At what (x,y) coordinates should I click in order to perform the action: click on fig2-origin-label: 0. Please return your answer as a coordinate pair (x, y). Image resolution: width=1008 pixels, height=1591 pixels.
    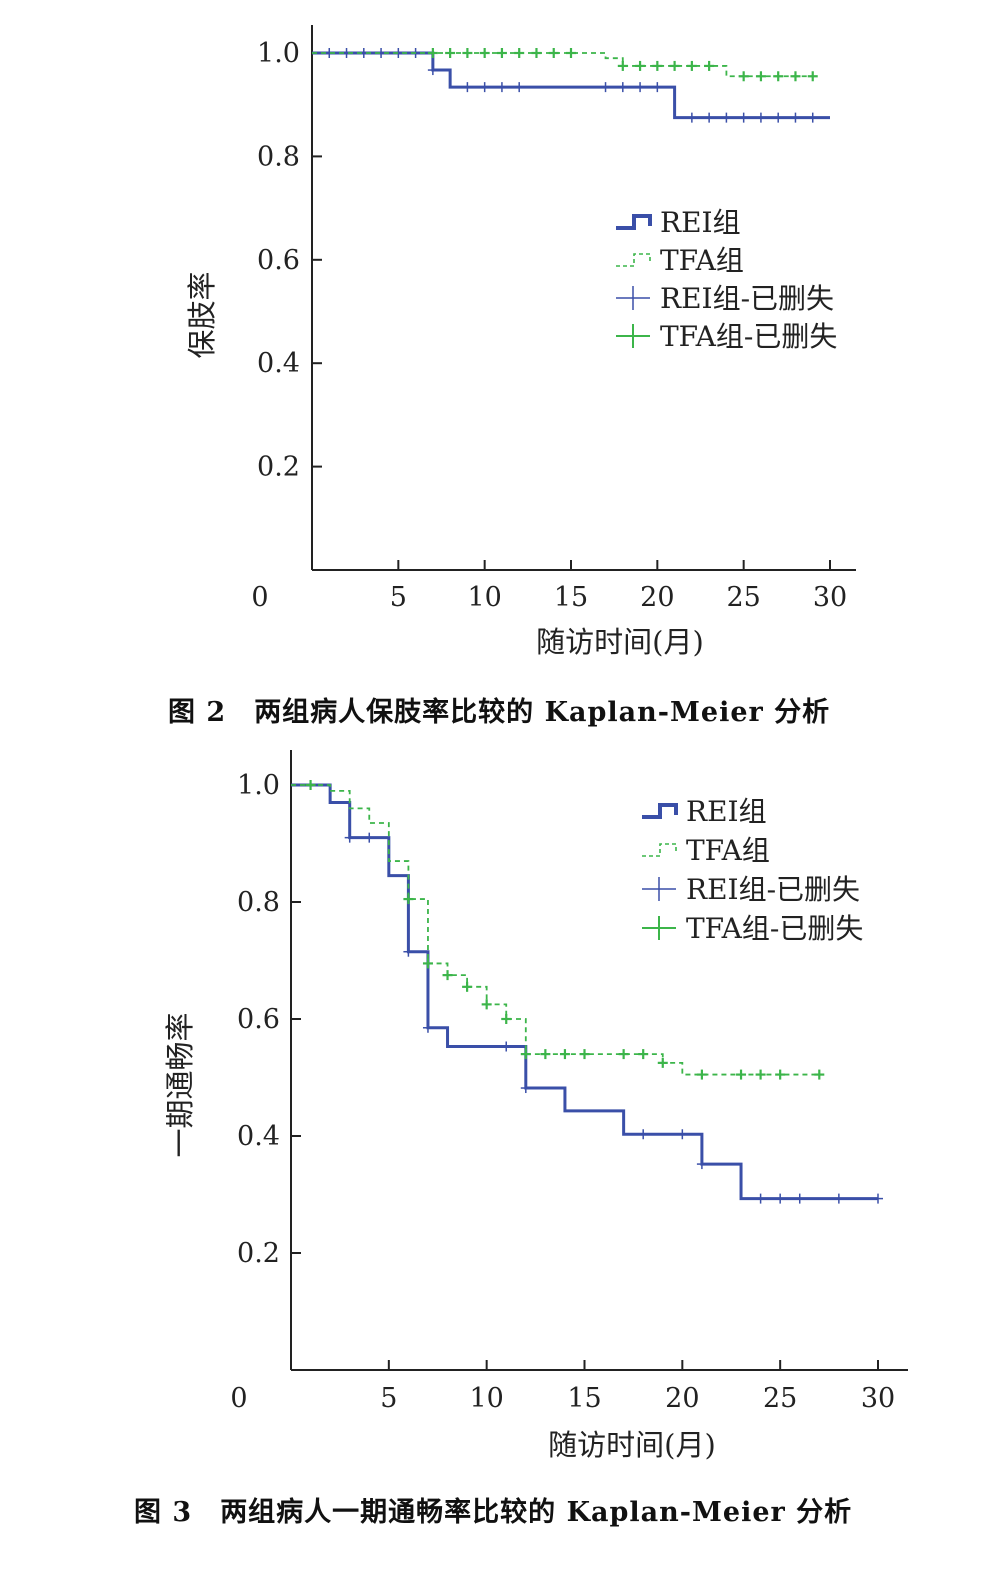
    Looking at the image, I should click on (259, 597).